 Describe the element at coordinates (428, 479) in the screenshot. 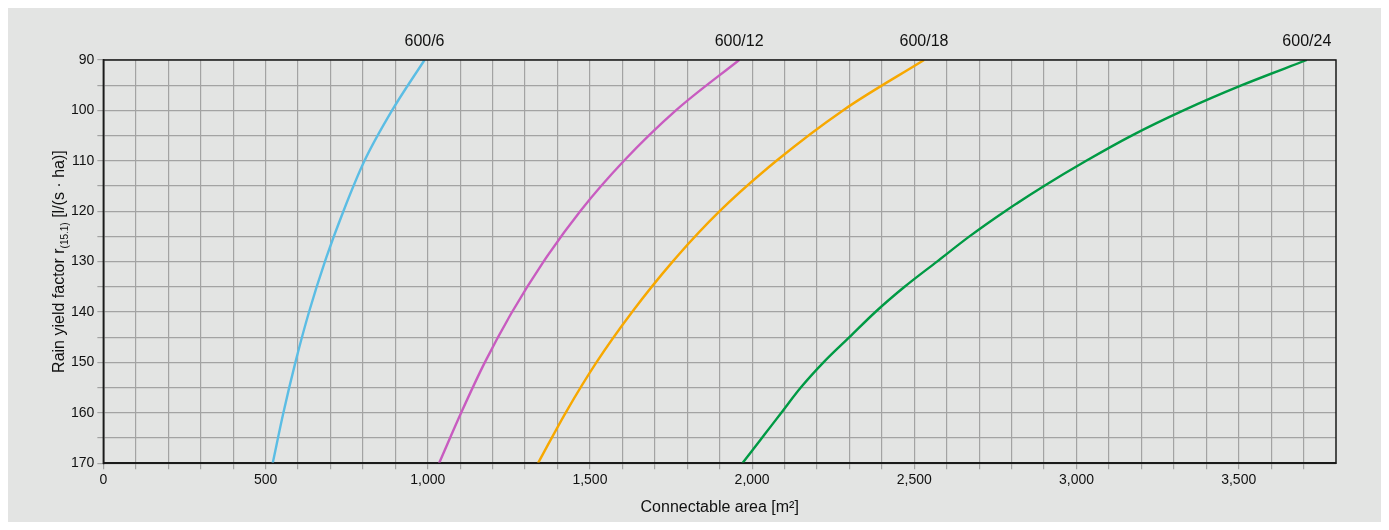

I see `x-tick-label: 1,000` at that location.